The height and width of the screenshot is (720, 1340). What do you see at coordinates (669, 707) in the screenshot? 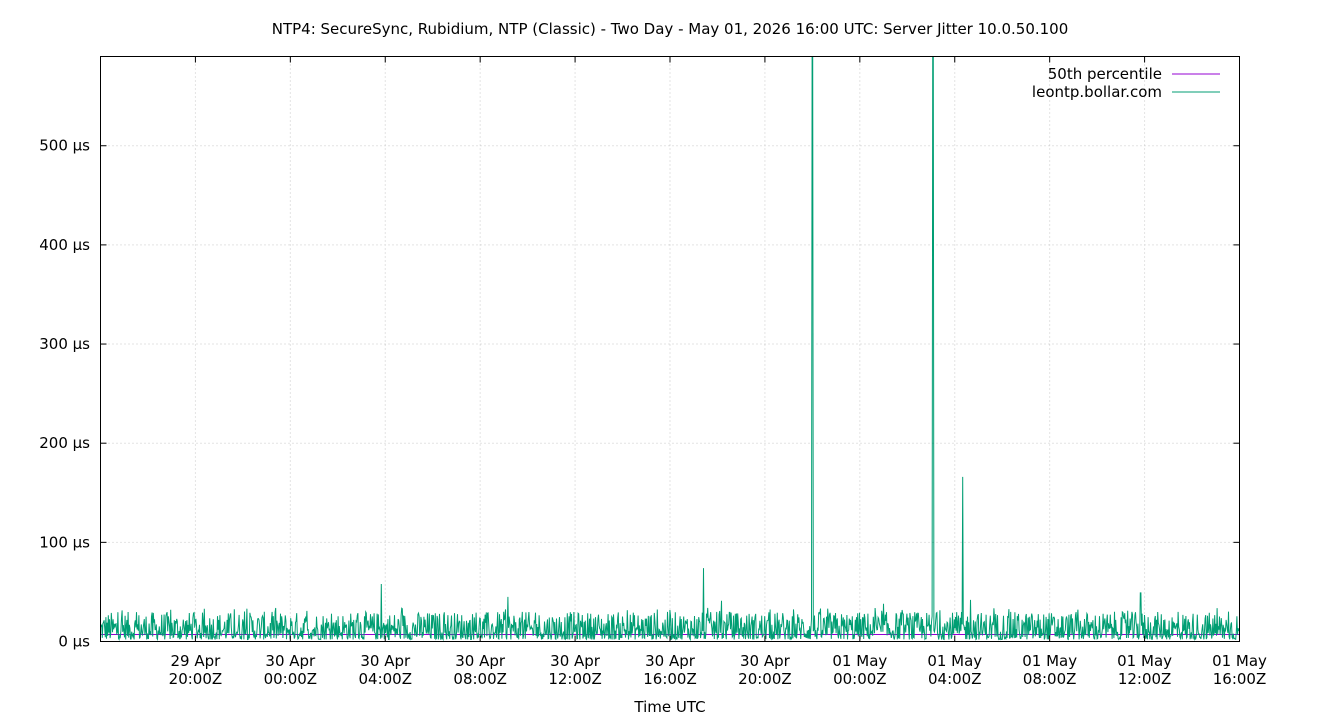
I see `x-axis-label: Time UTC` at bounding box center [669, 707].